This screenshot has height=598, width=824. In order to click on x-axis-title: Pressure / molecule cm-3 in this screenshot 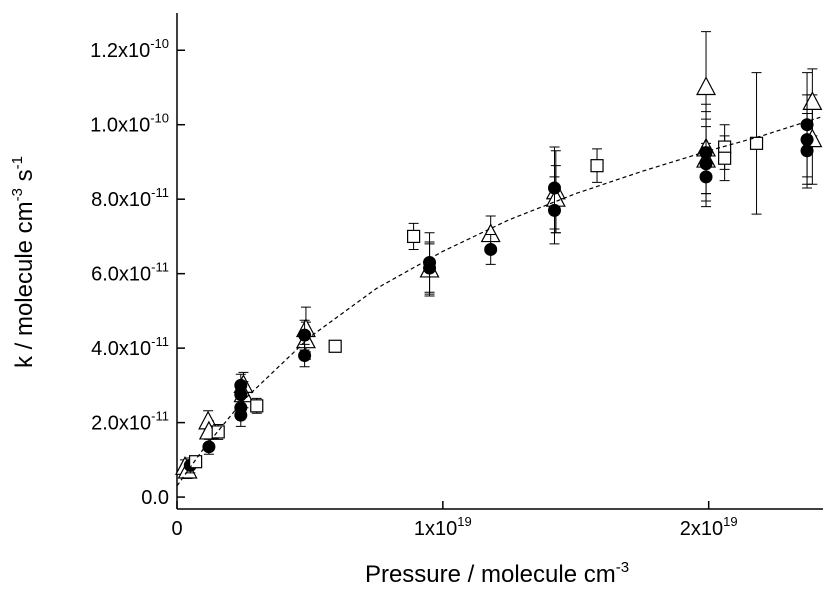, I will do `click(497, 573)`.